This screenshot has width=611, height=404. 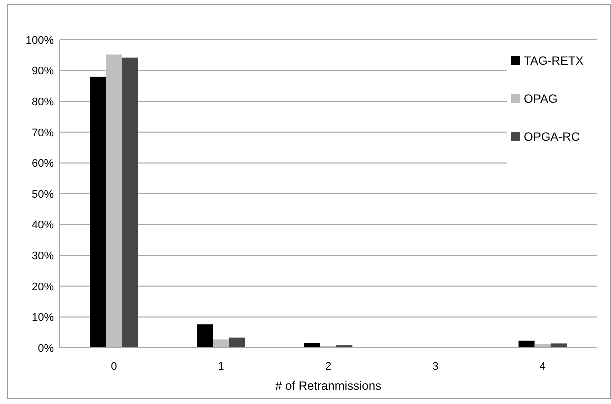 I want to click on x-tick-label: 2, so click(x=328, y=367).